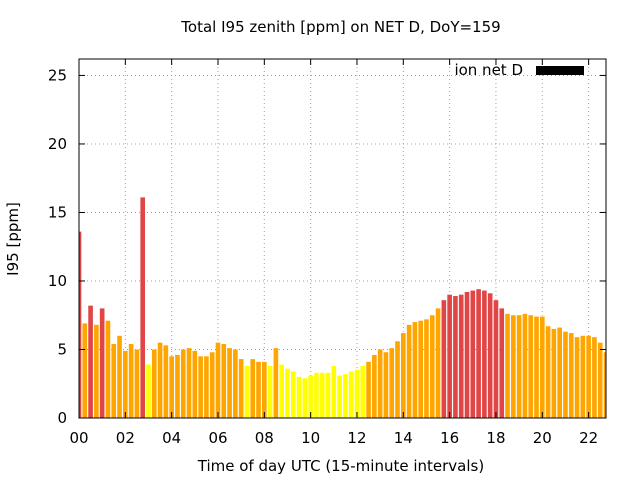 The image size is (640, 480). Describe the element at coordinates (333, 438) in the screenshot. I see `x-tick-labels: 00 02 04 06 08 10 12 14 16 18 20 22` at that location.